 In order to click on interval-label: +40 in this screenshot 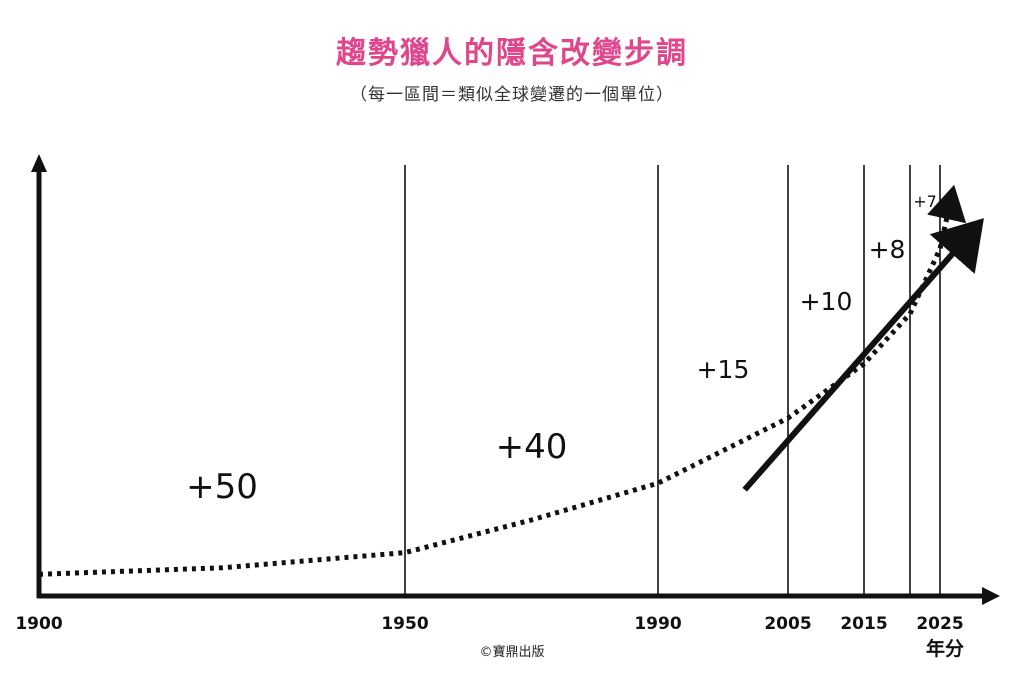, I will do `click(532, 447)`.